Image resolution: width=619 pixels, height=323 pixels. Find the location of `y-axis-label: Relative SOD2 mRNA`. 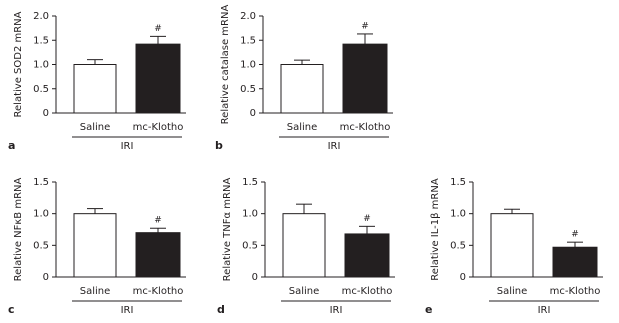

y-axis-label: Relative SOD2 mRNA is located at coordinates (18, 64).